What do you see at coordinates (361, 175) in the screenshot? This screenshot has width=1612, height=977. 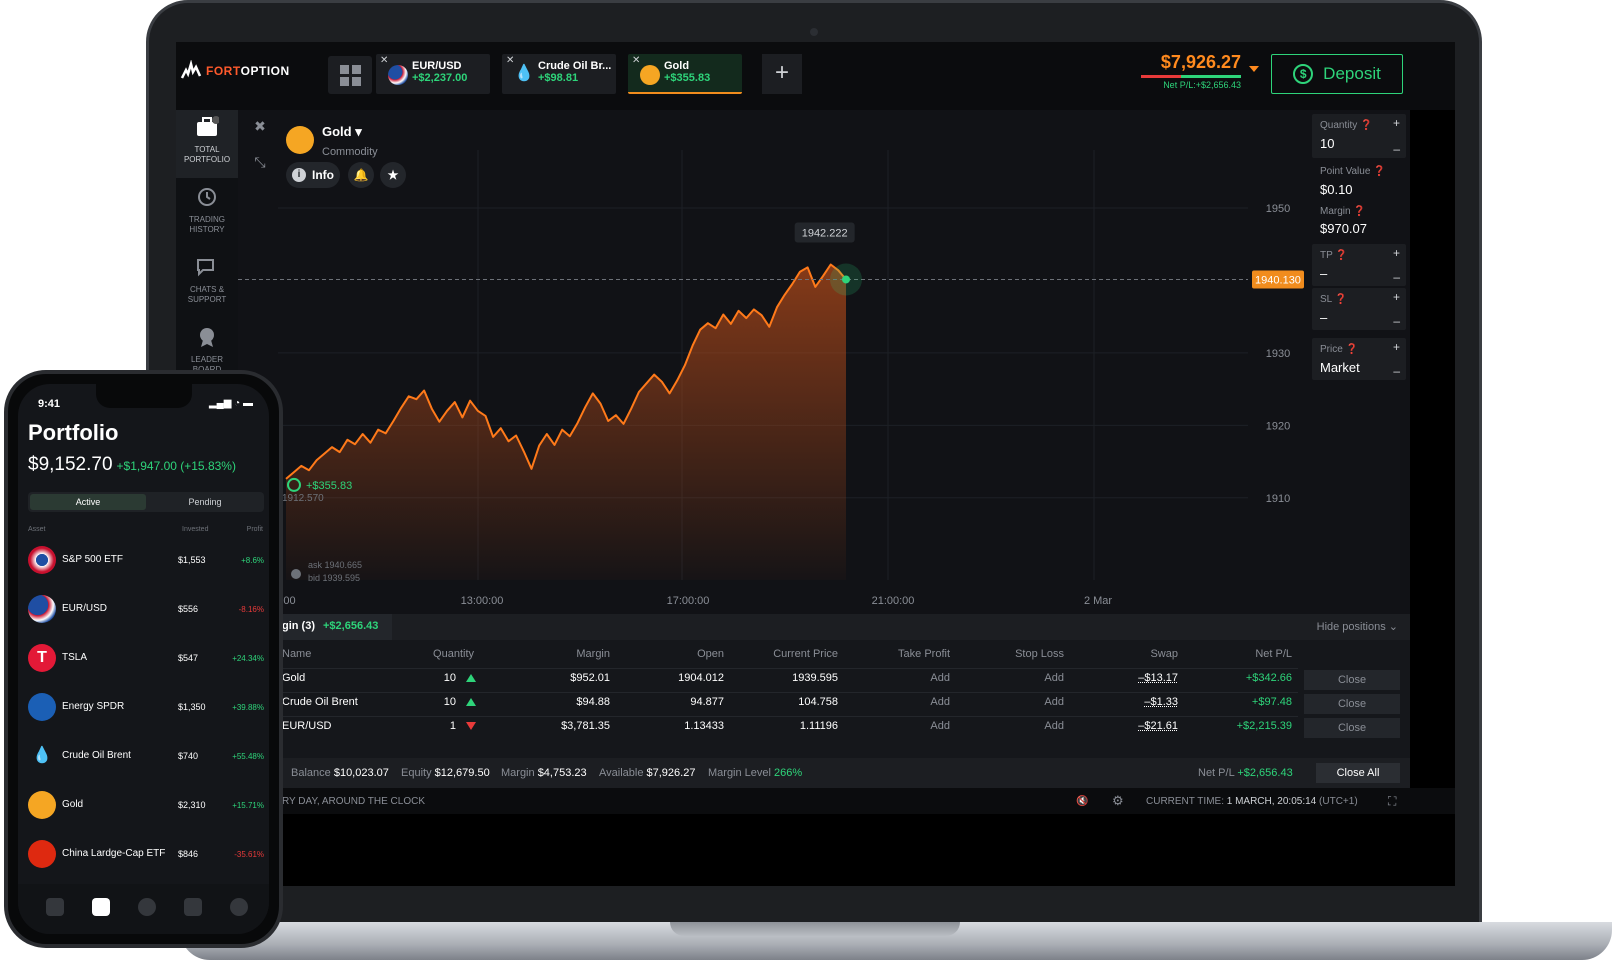 I see `bell-icon: 🔔` at bounding box center [361, 175].